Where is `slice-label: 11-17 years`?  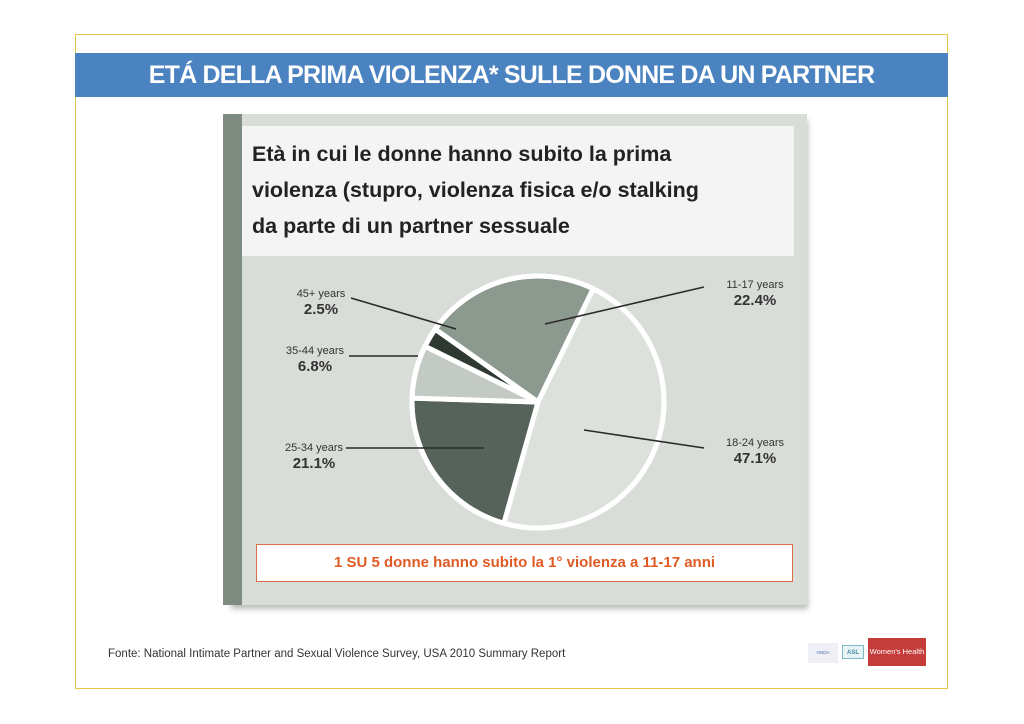
slice-label: 11-17 years is located at coordinates (755, 285).